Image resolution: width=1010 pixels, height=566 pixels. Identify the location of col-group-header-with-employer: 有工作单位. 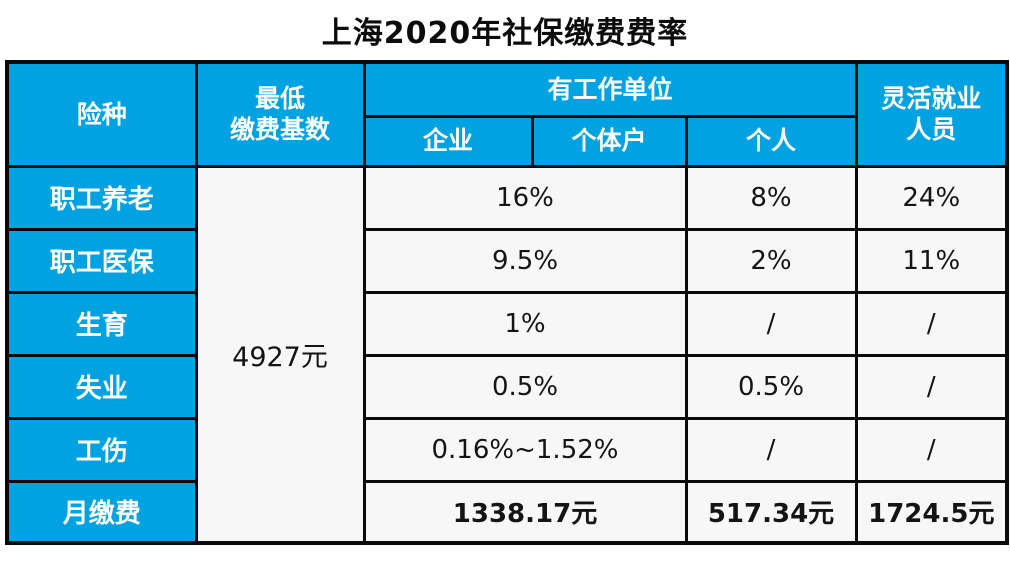
(610, 89).